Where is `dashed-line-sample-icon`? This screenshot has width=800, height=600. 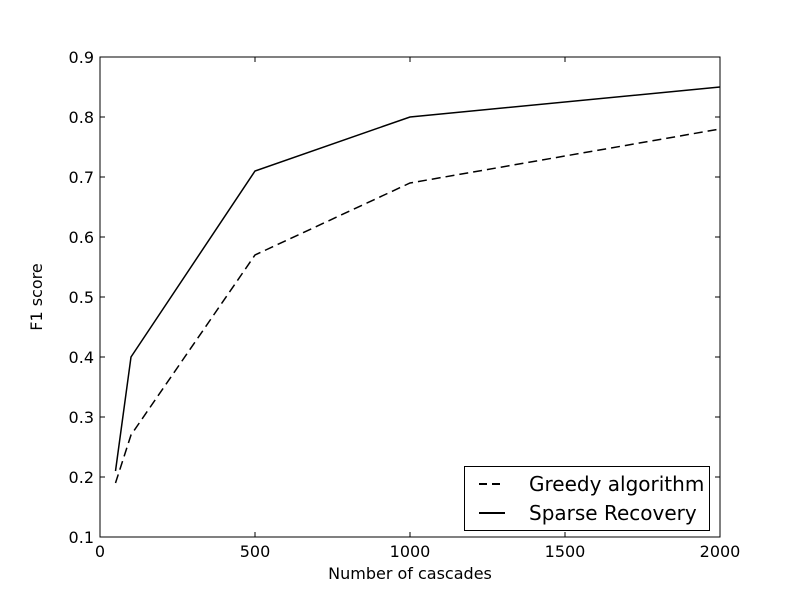
dashed-line-sample-icon is located at coordinates (492, 484).